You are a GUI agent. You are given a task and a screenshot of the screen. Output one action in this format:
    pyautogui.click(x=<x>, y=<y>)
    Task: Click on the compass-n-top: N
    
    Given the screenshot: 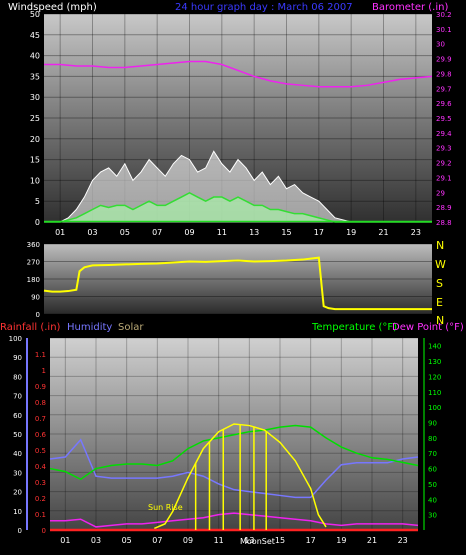 What is the action you would take?
    pyautogui.click(x=440, y=245)
    